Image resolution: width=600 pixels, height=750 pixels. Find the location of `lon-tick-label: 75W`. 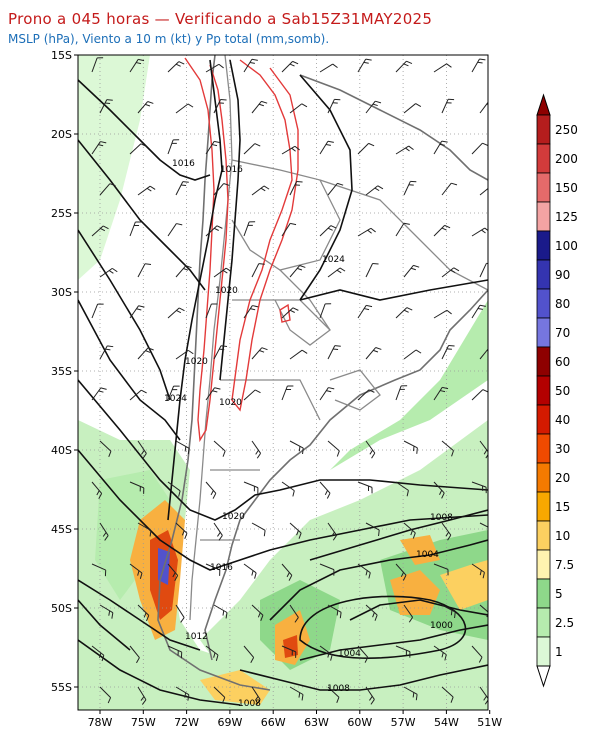

lon-tick-label: 75W is located at coordinates (143, 722).